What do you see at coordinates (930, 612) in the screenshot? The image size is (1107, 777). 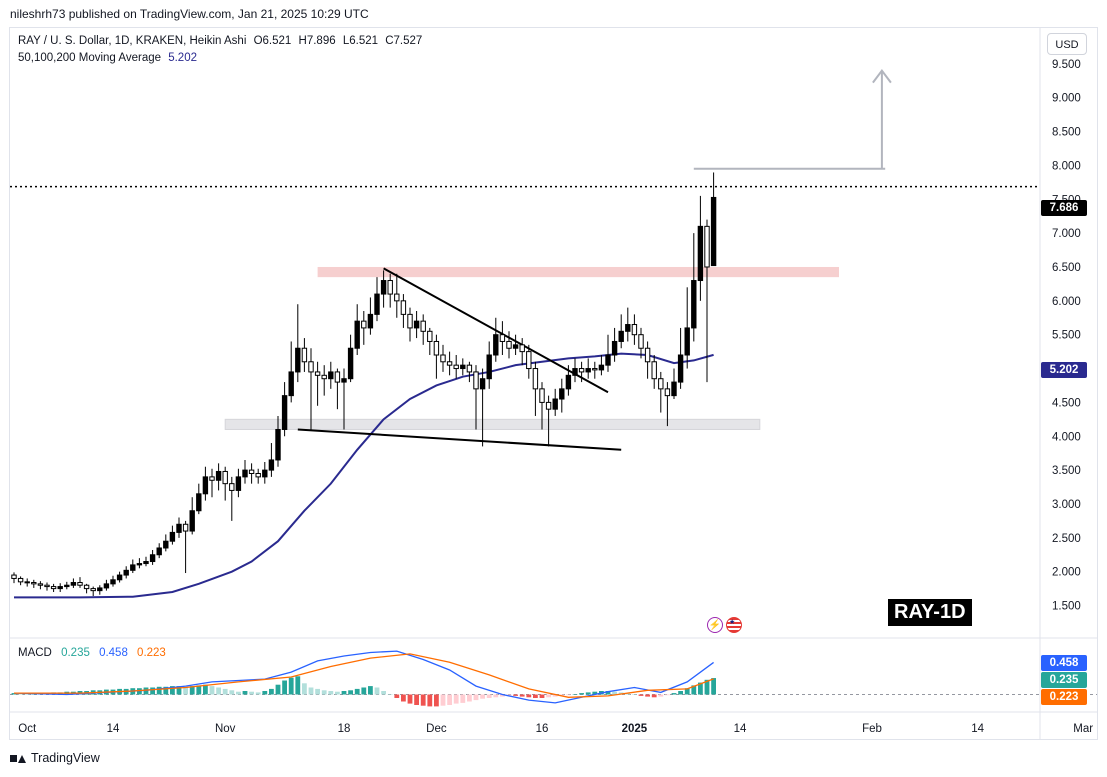 I see `chart-label-badge: RAY-1D` at bounding box center [930, 612].